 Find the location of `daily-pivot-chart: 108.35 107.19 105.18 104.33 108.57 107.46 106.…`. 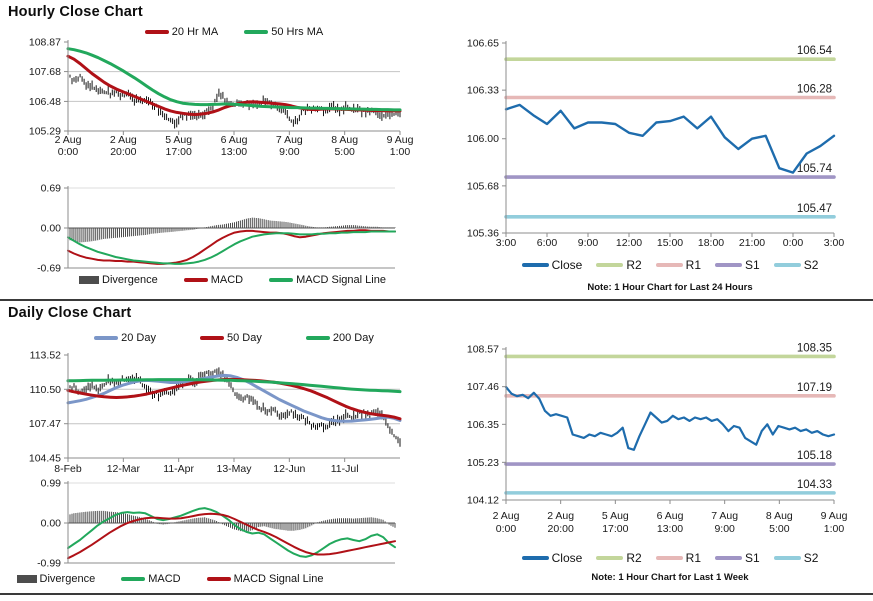

daily-pivot-chart: 108.35 107.19 105.18 104.33 108.57 107.46 106.… is located at coordinates (657, 438).